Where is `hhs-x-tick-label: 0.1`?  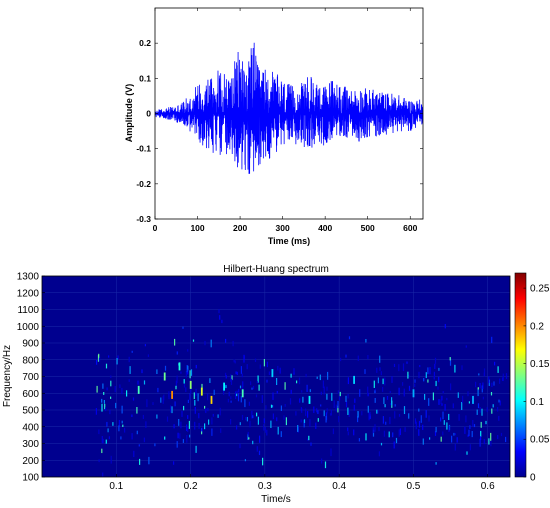
hhs-x-tick-label: 0.1 is located at coordinates (116, 486).